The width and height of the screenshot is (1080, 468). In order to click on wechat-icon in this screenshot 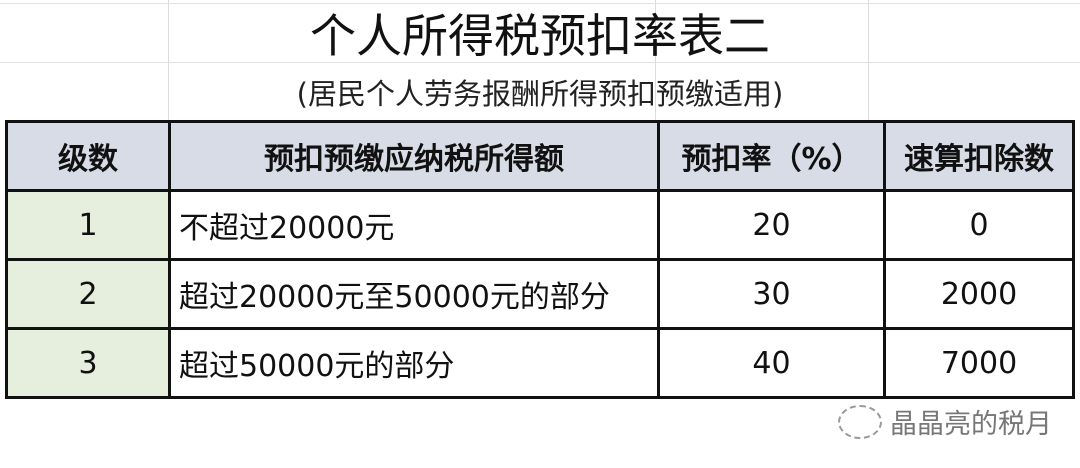, I will do `click(860, 421)`.